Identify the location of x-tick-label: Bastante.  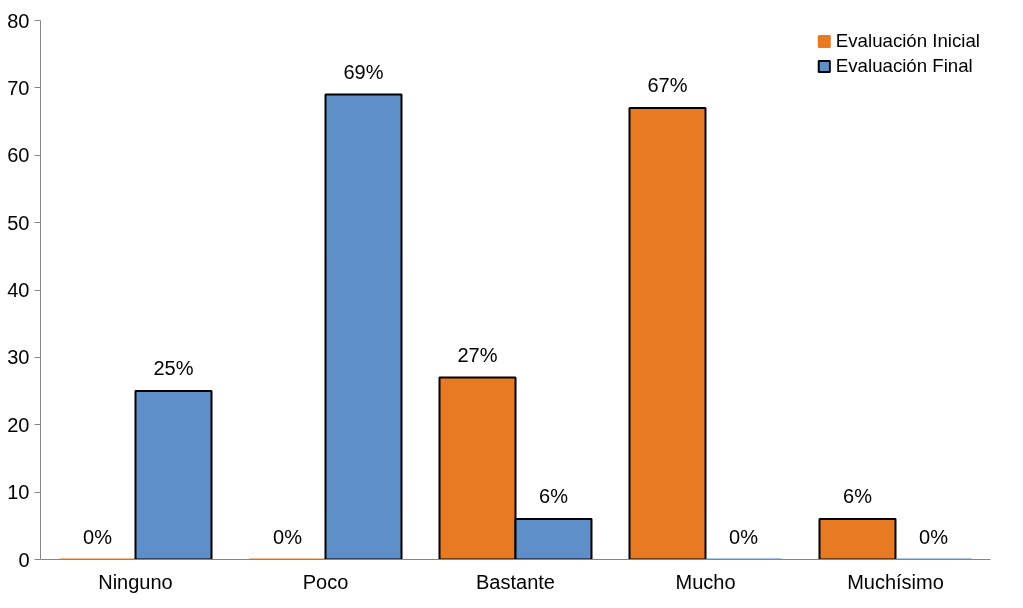
(515, 581).